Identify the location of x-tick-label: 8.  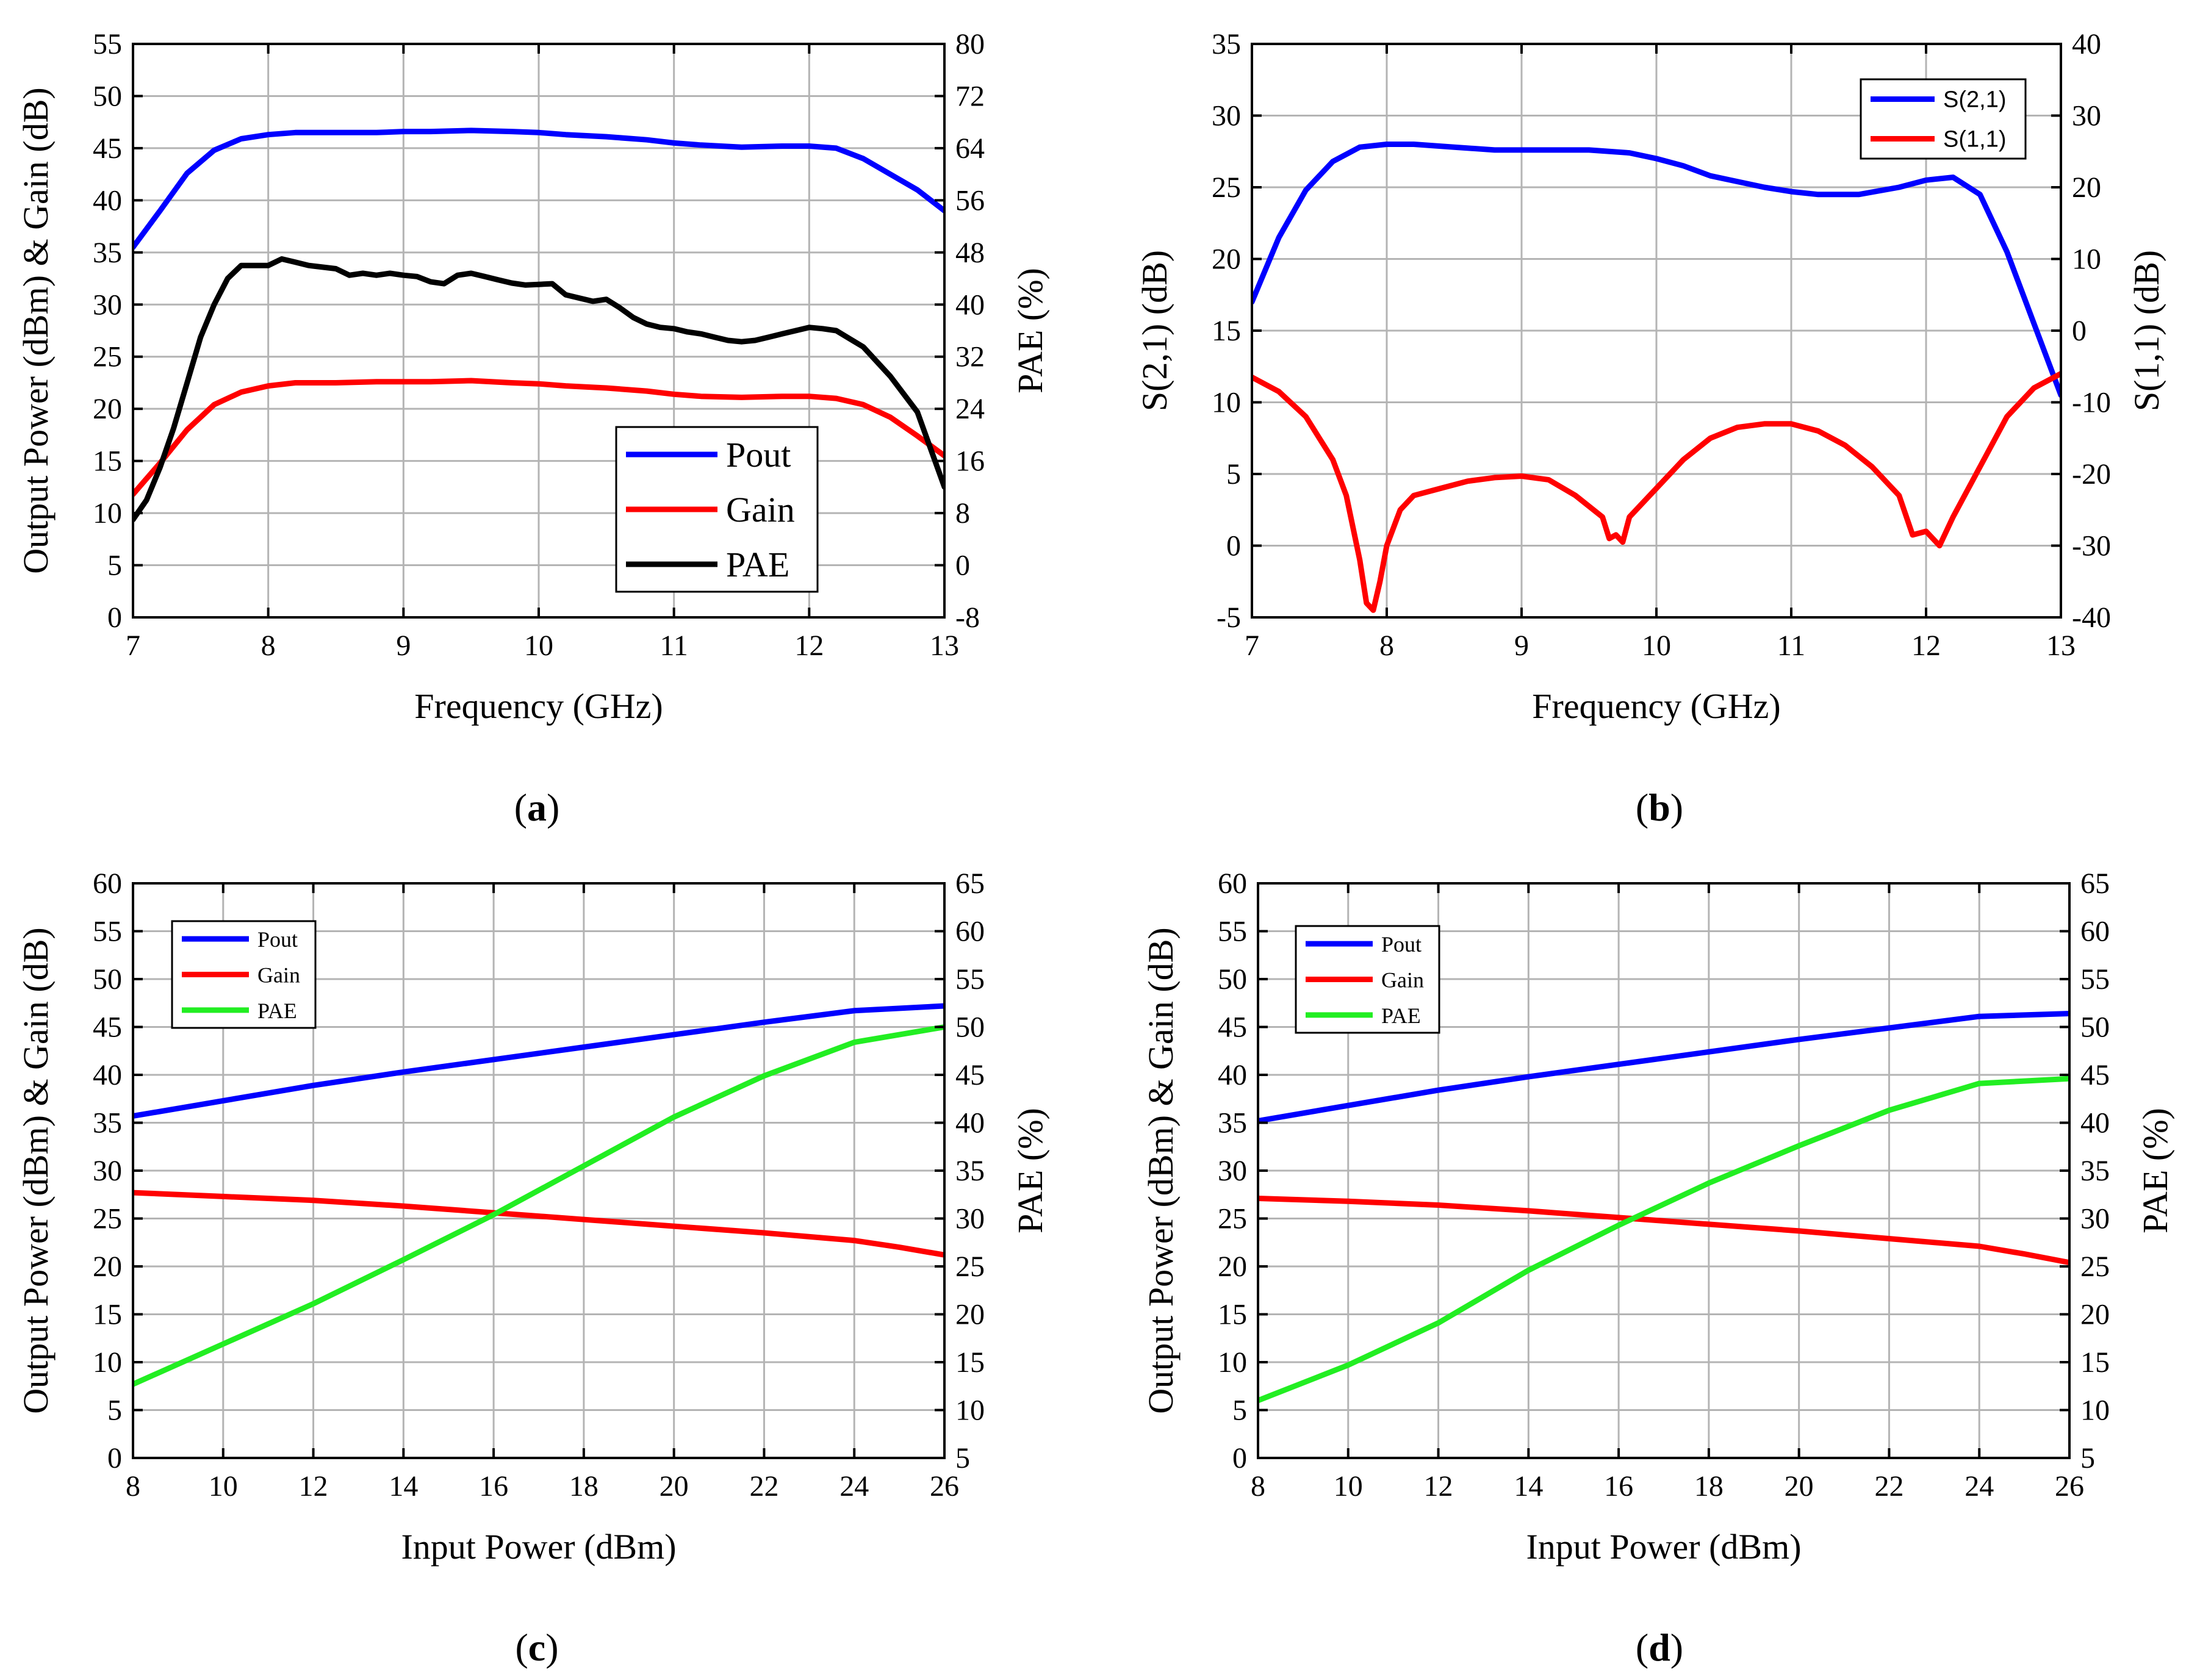
(1386, 646).